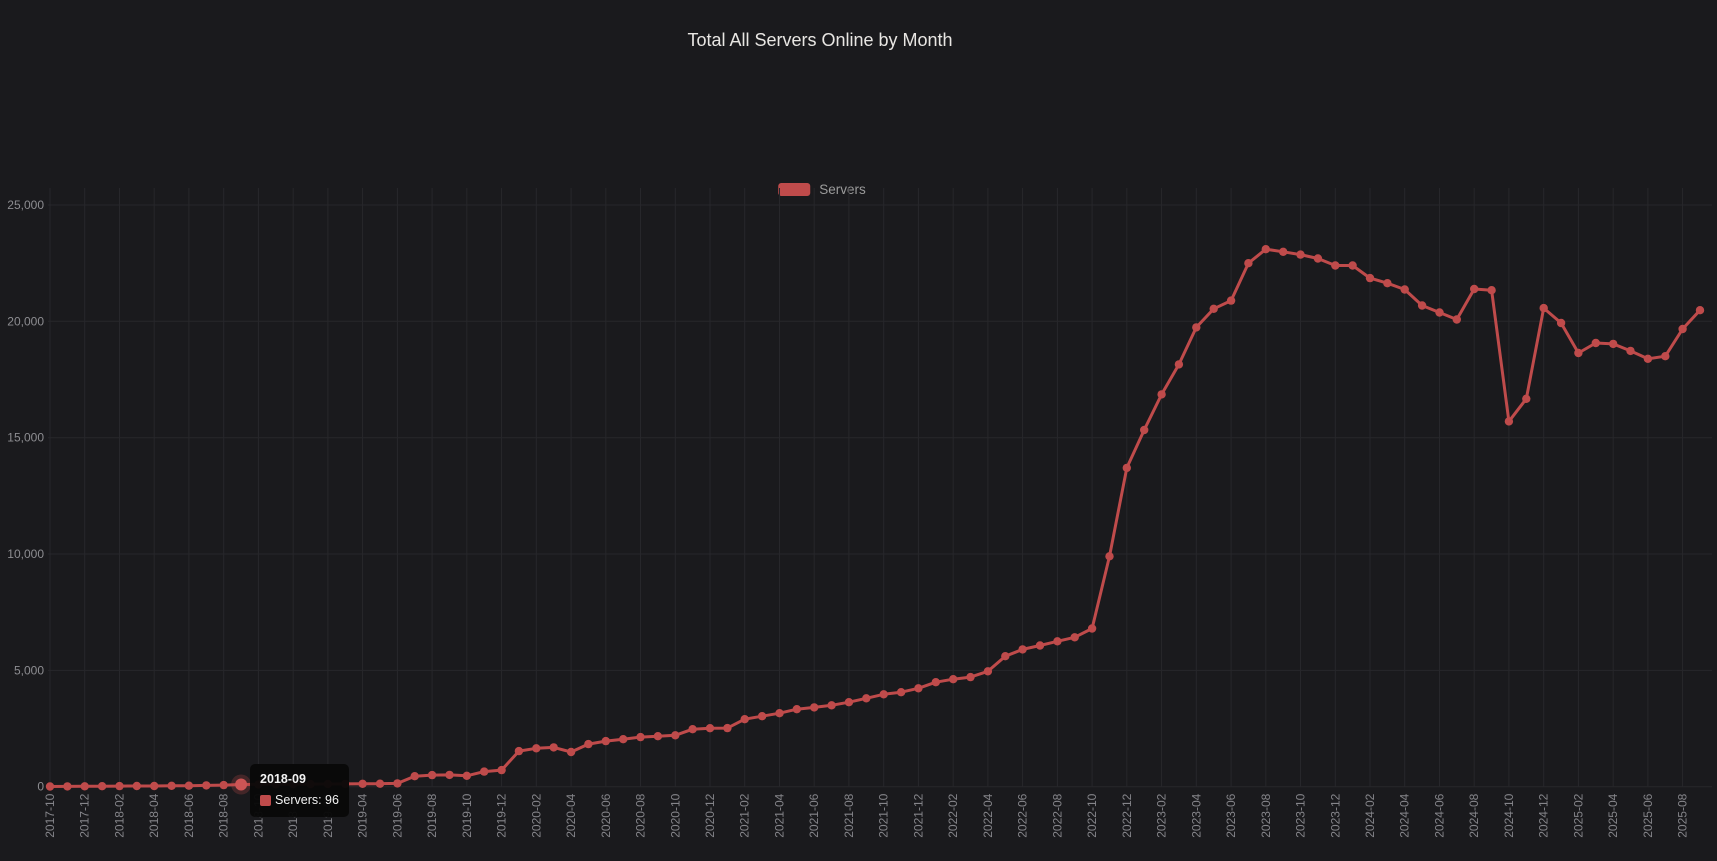  Describe the element at coordinates (467, 815) in the screenshot. I see `x-axis-label: 2019-10` at that location.